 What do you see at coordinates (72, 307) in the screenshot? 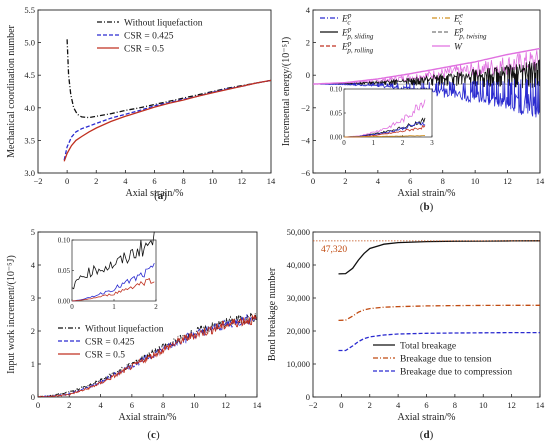
I see `inset-x-tick-label: 0` at bounding box center [72, 307].